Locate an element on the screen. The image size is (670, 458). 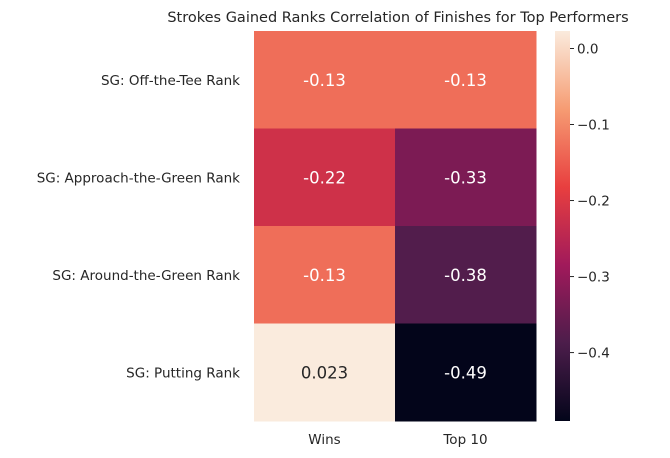
row-label: SG: Off-the-Tee Rank is located at coordinates (170, 81).